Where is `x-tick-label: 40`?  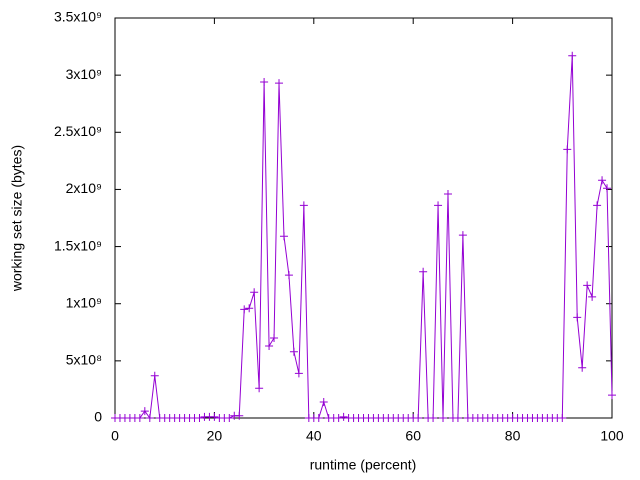 x-tick-label: 40 is located at coordinates (314, 436).